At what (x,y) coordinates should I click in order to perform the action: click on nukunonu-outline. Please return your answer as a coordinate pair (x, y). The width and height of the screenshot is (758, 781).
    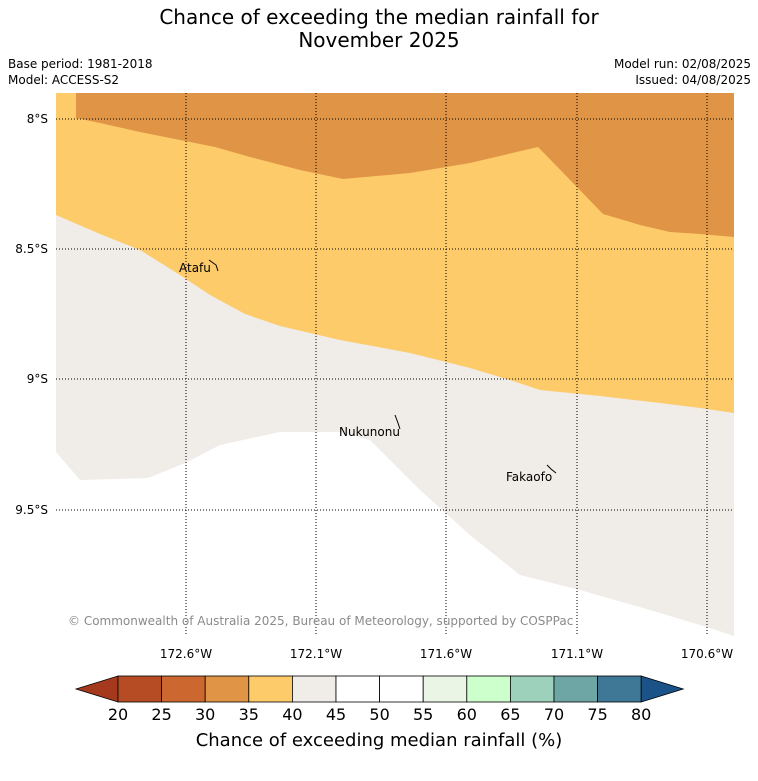
    Looking at the image, I should click on (397, 422).